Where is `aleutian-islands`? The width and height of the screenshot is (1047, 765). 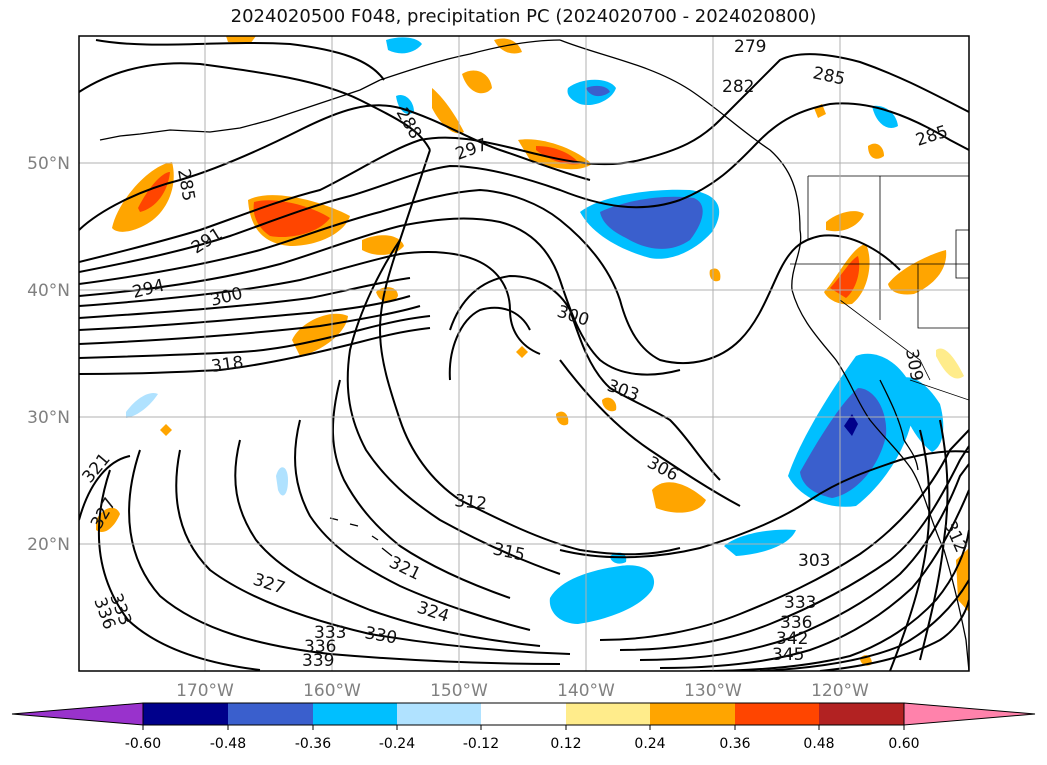 aleutian-islands is located at coordinates (240, 110).